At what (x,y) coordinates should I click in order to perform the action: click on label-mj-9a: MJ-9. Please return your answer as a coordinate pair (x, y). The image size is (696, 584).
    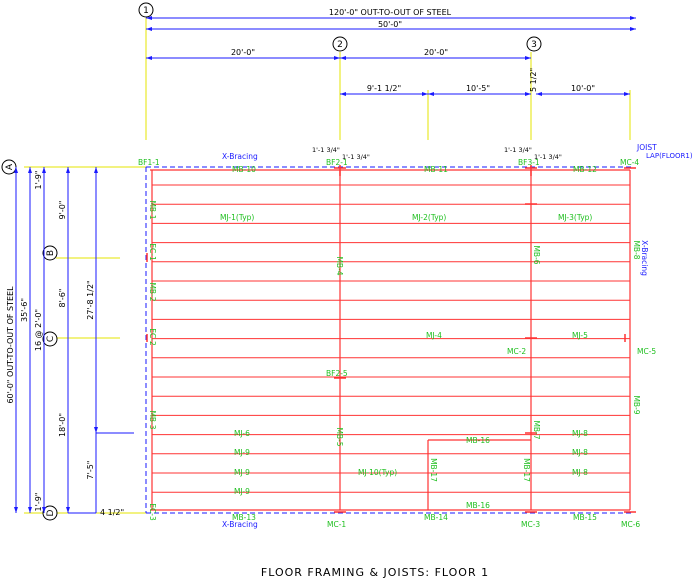
    Looking at the image, I should click on (242, 452).